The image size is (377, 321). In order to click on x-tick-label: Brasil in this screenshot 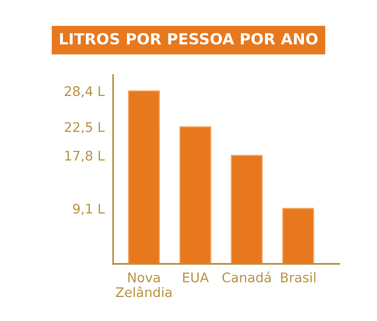, I will do `click(298, 277)`.